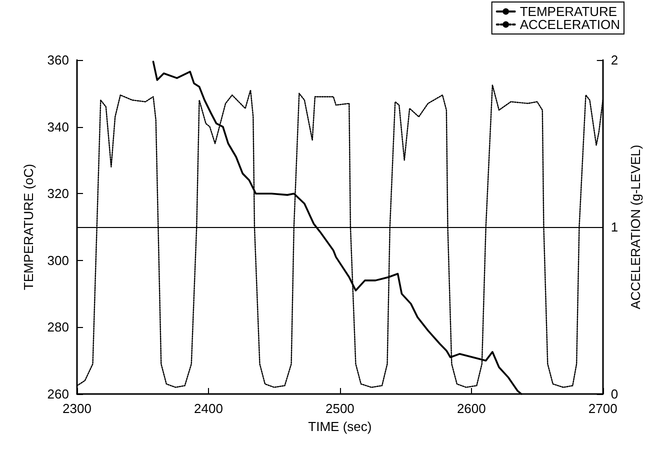 The height and width of the screenshot is (451, 650). Describe the element at coordinates (339, 408) in the screenshot. I see `x-tick-label: 2500` at that location.